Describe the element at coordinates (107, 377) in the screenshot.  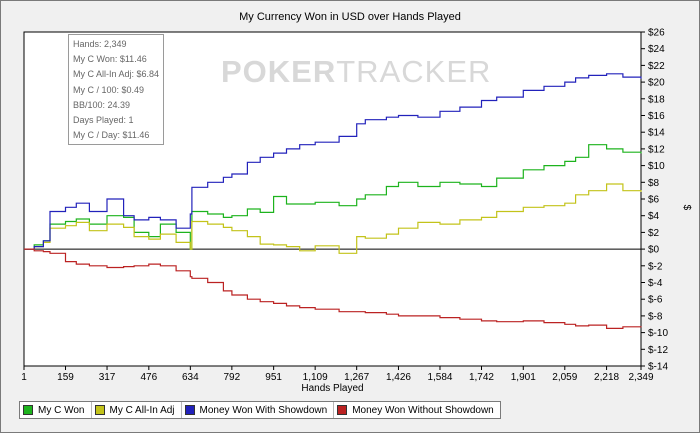
I see `x-tick-label: 317` at that location.